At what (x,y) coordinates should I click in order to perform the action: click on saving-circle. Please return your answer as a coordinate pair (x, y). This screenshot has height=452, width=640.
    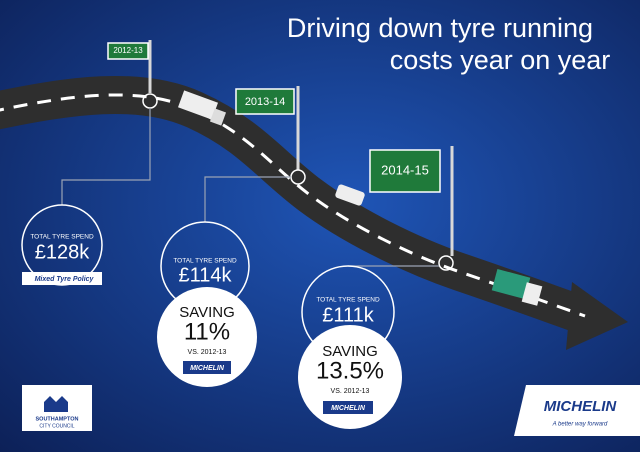
    Looking at the image, I should click on (207, 337).